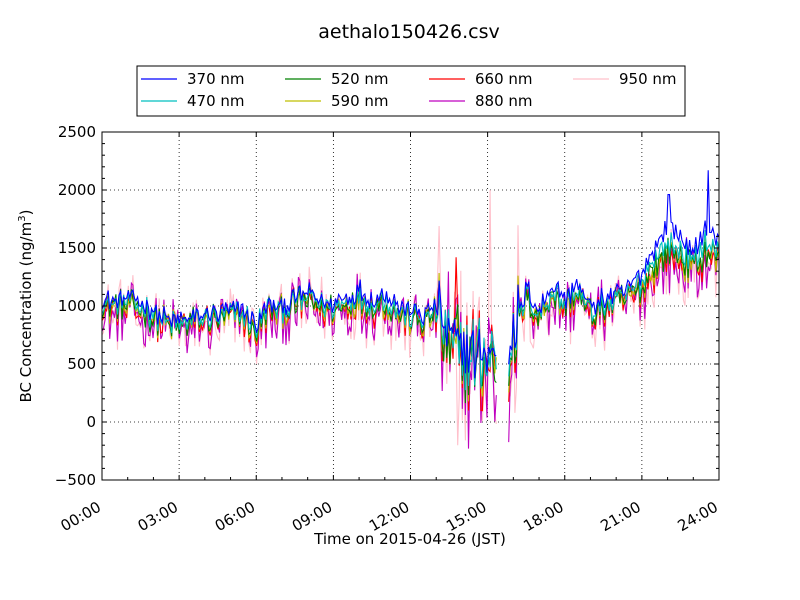 This screenshot has height=600, width=800. I want to click on legend-label: 950 nm, so click(648, 79).